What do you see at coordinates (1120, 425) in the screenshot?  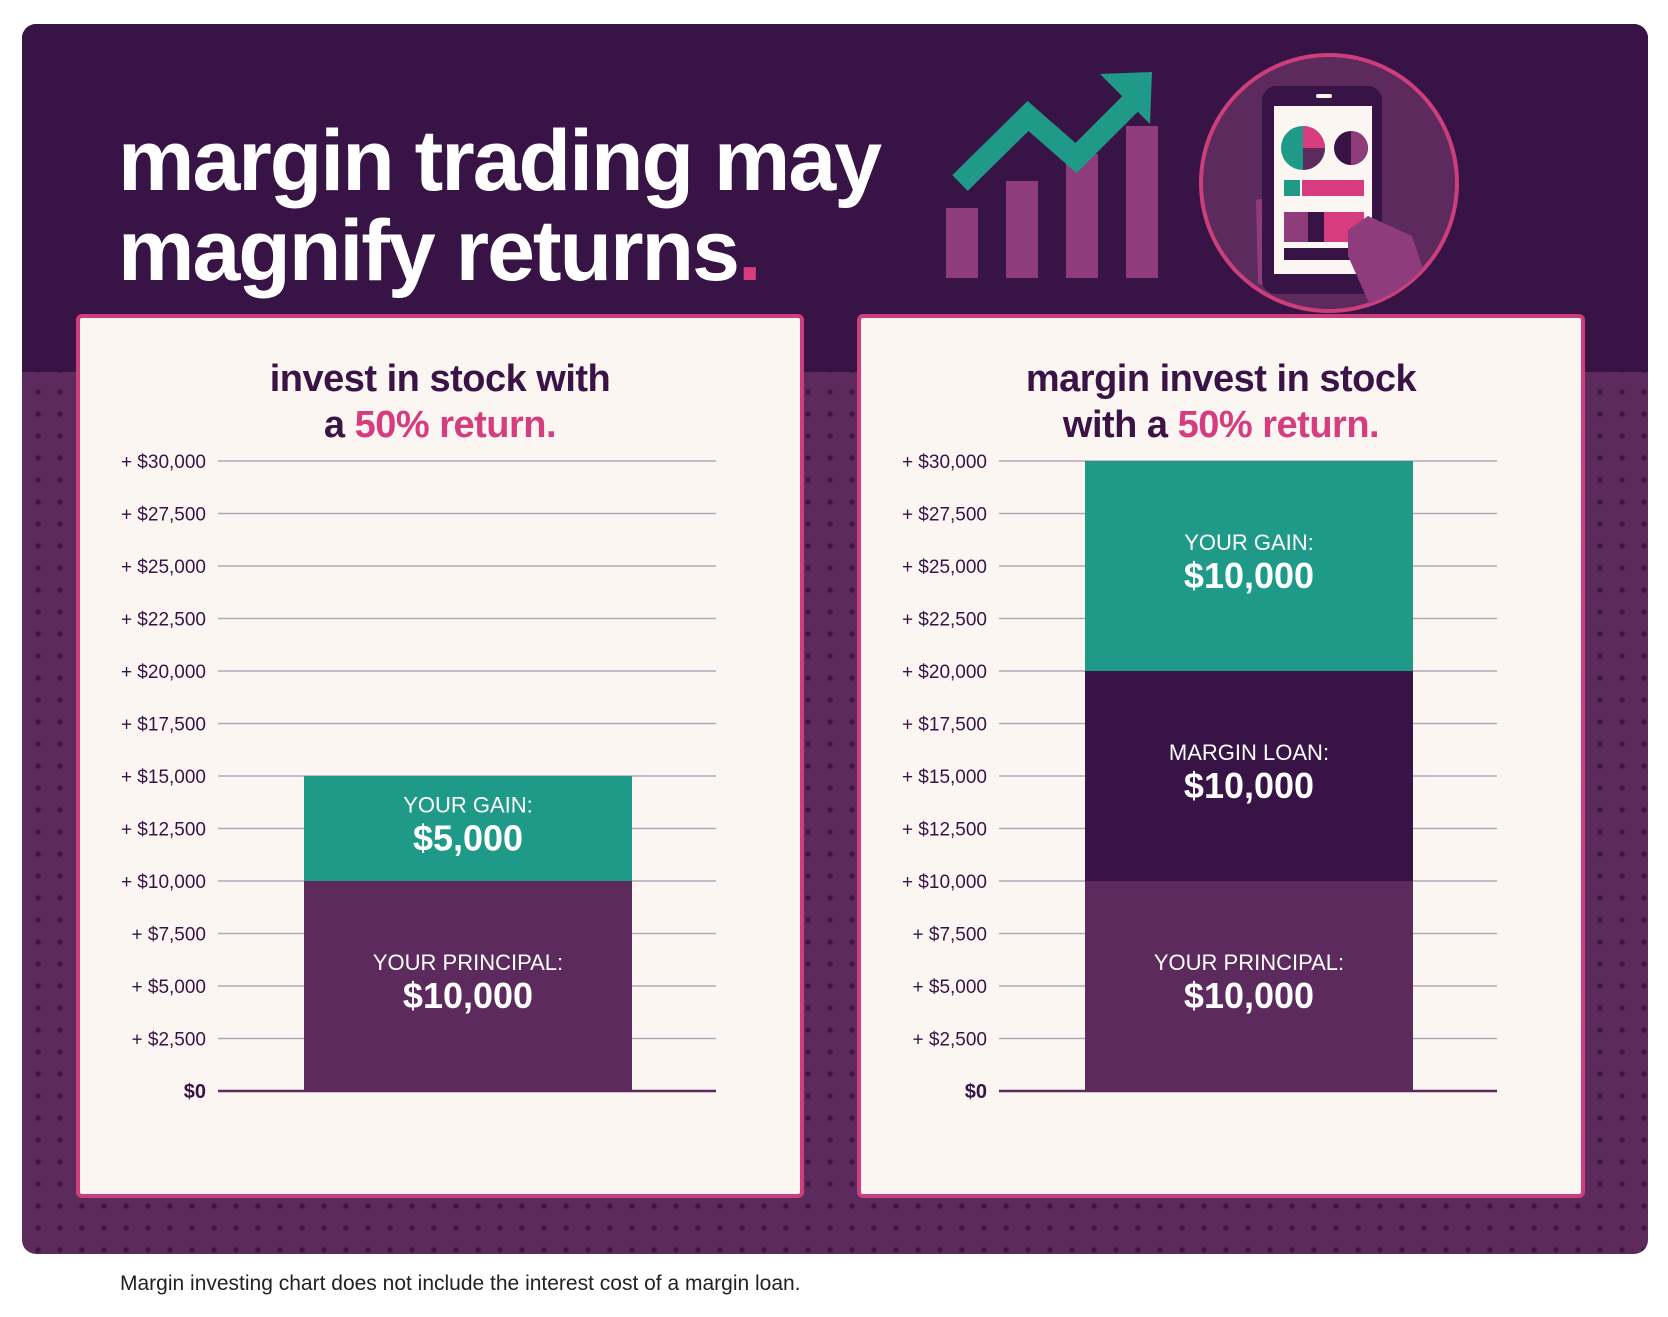 I see `panel-title-line-2: with a` at bounding box center [1120, 425].